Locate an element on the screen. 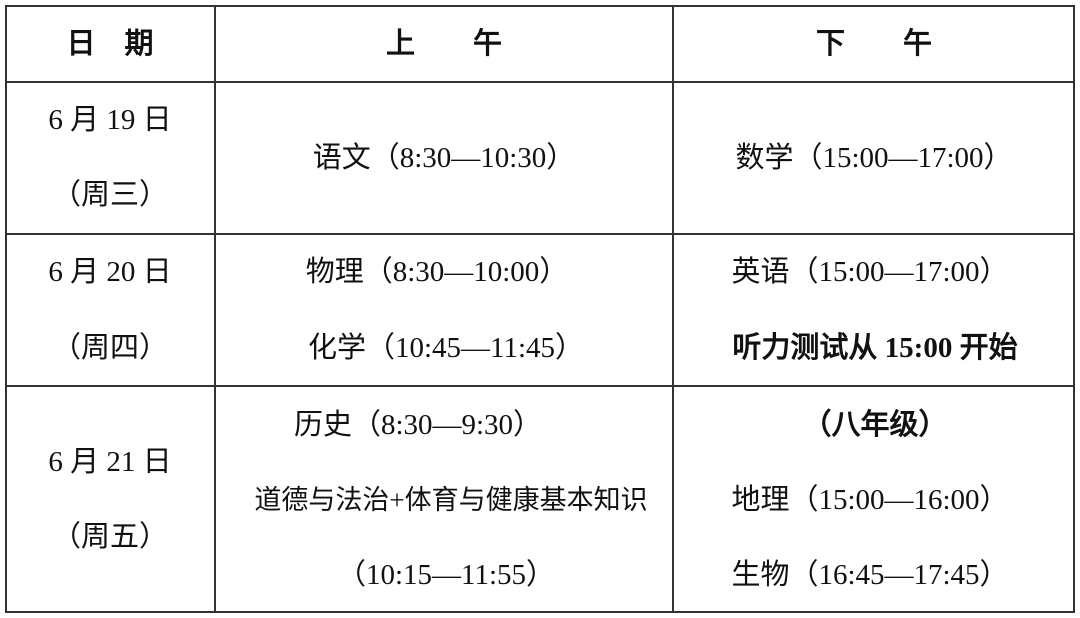  header-morning: 上 午 is located at coordinates (444, 43).